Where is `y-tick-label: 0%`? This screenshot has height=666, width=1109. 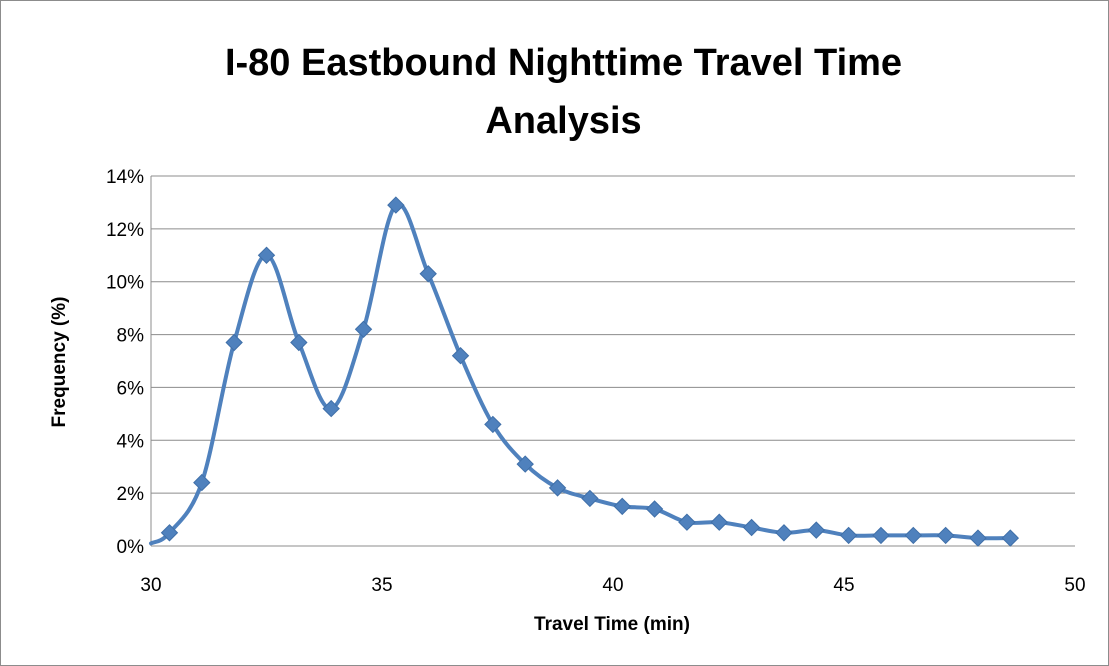
y-tick-label: 0% is located at coordinates (131, 547).